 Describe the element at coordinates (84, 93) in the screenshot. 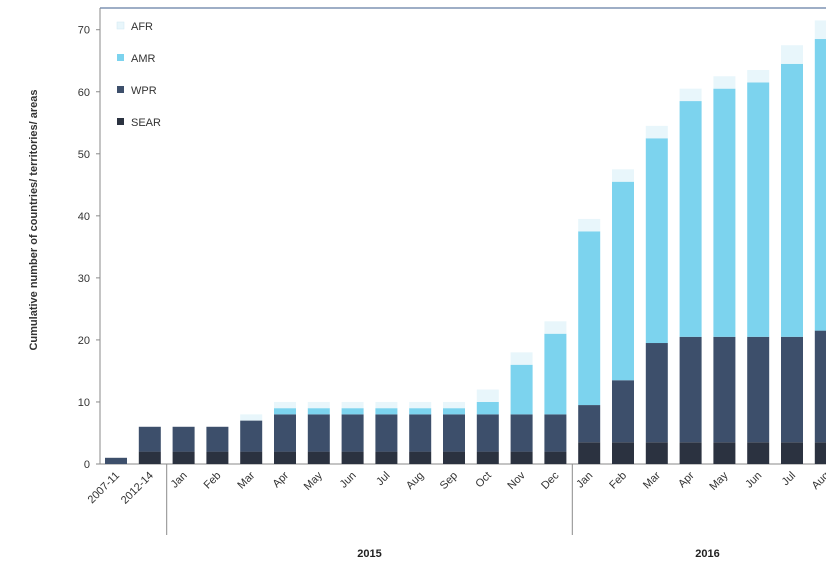

I see `y-tick-label: 60` at that location.